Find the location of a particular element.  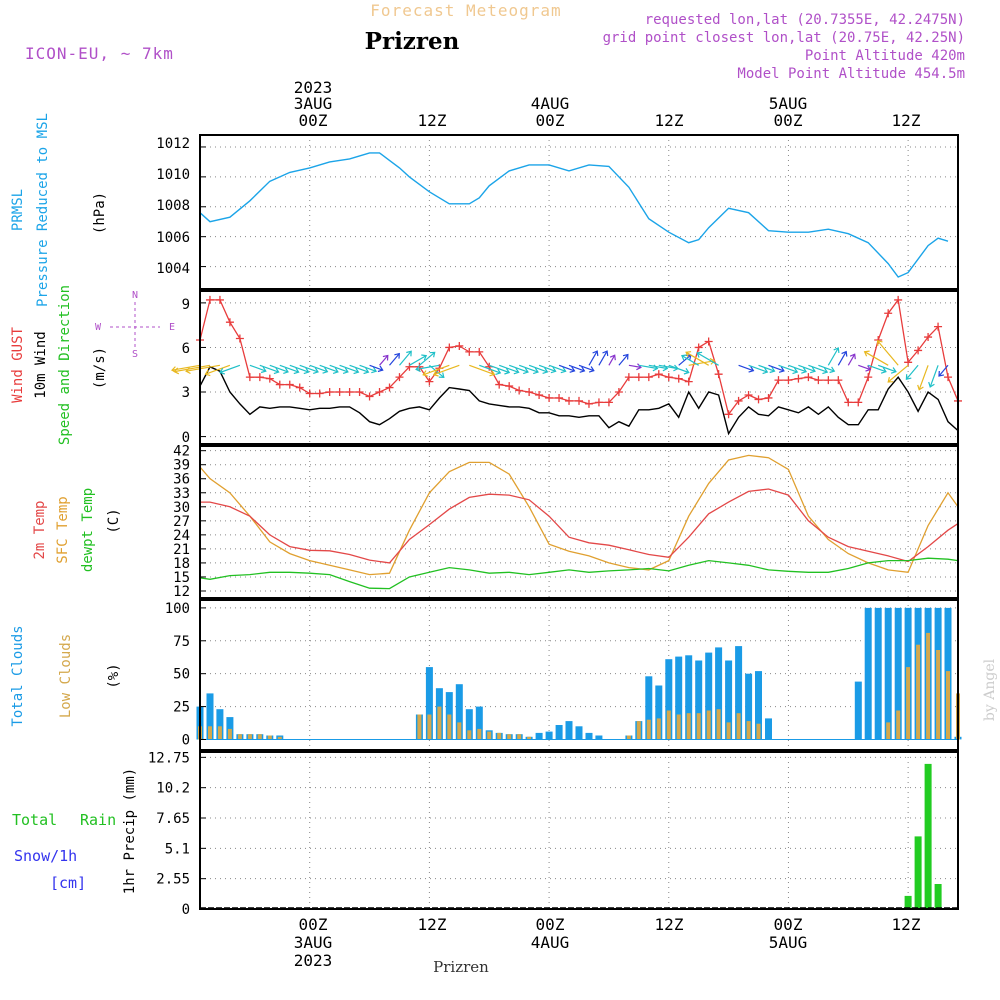

bottom-year-label: 2023 is located at coordinates (313, 960).